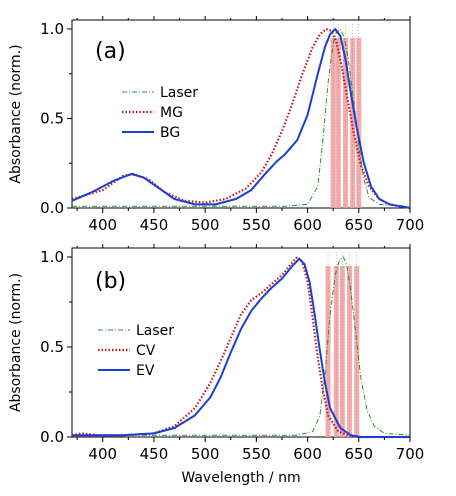 This screenshot has width=456, height=496. What do you see at coordinates (110, 281) in the screenshot?
I see `panel-label: (b)` at bounding box center [110, 281].